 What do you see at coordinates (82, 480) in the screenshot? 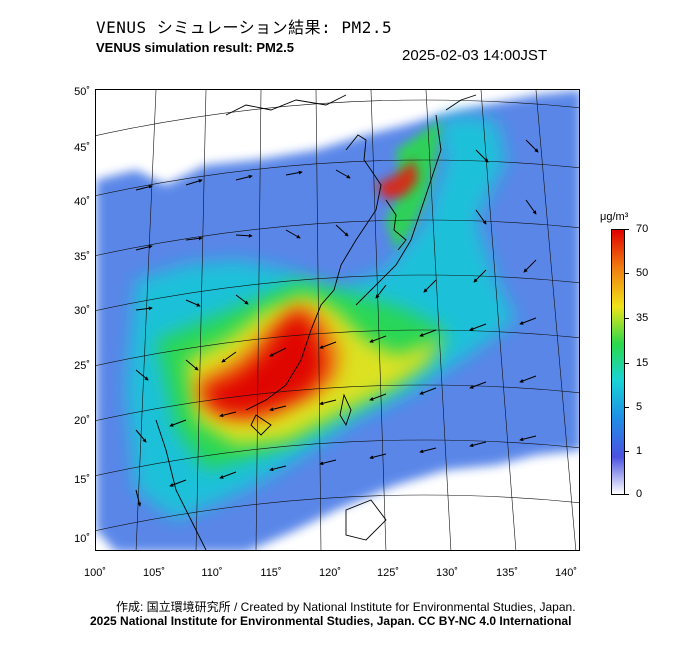
I see `lat-label: 15˚` at bounding box center [82, 480].